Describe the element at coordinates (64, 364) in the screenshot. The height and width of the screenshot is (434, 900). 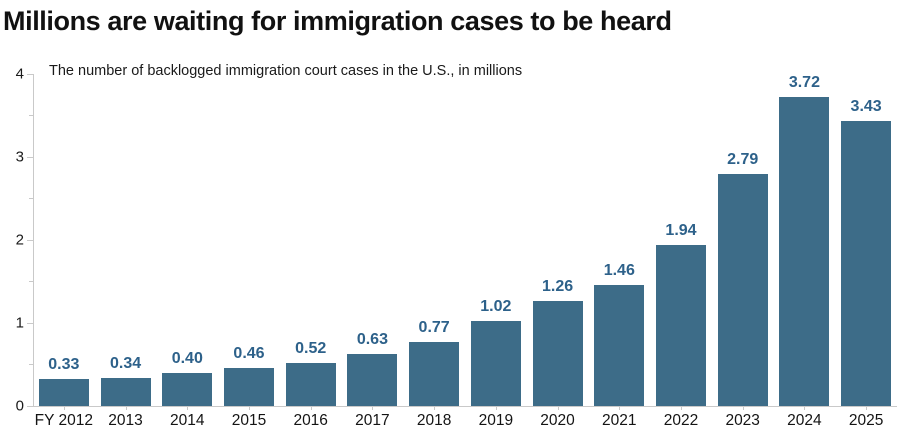
I see `bar-value-label: 0.33` at that location.